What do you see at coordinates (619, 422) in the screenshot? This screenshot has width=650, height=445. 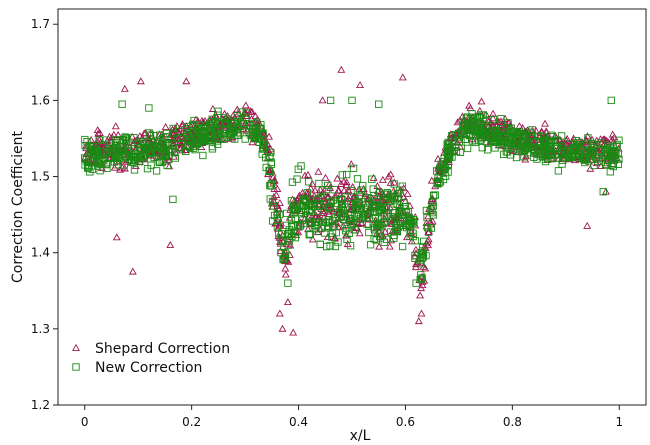 I see `x-tick-label: 1` at bounding box center [619, 422].